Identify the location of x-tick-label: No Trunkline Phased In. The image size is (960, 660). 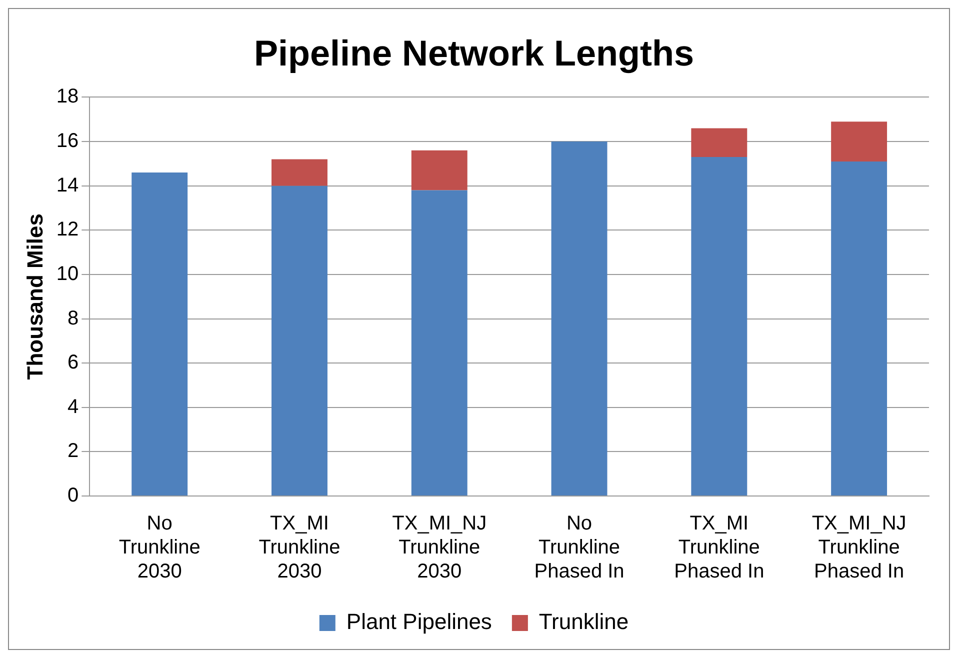
(579, 547).